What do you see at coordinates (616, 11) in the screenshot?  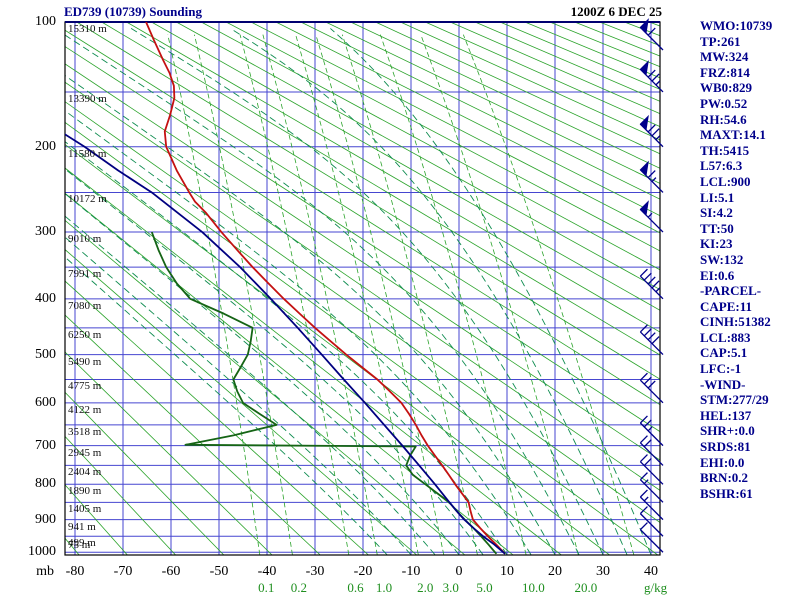 I see `valid-datetime: 1200Z 6 DEC 25` at bounding box center [616, 11].